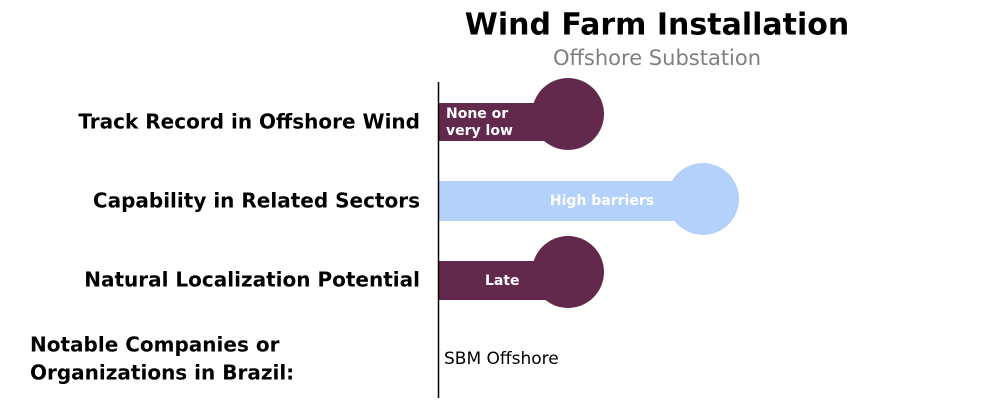 This screenshot has width=987, height=401. I want to click on rating-text: very low, so click(479, 131).